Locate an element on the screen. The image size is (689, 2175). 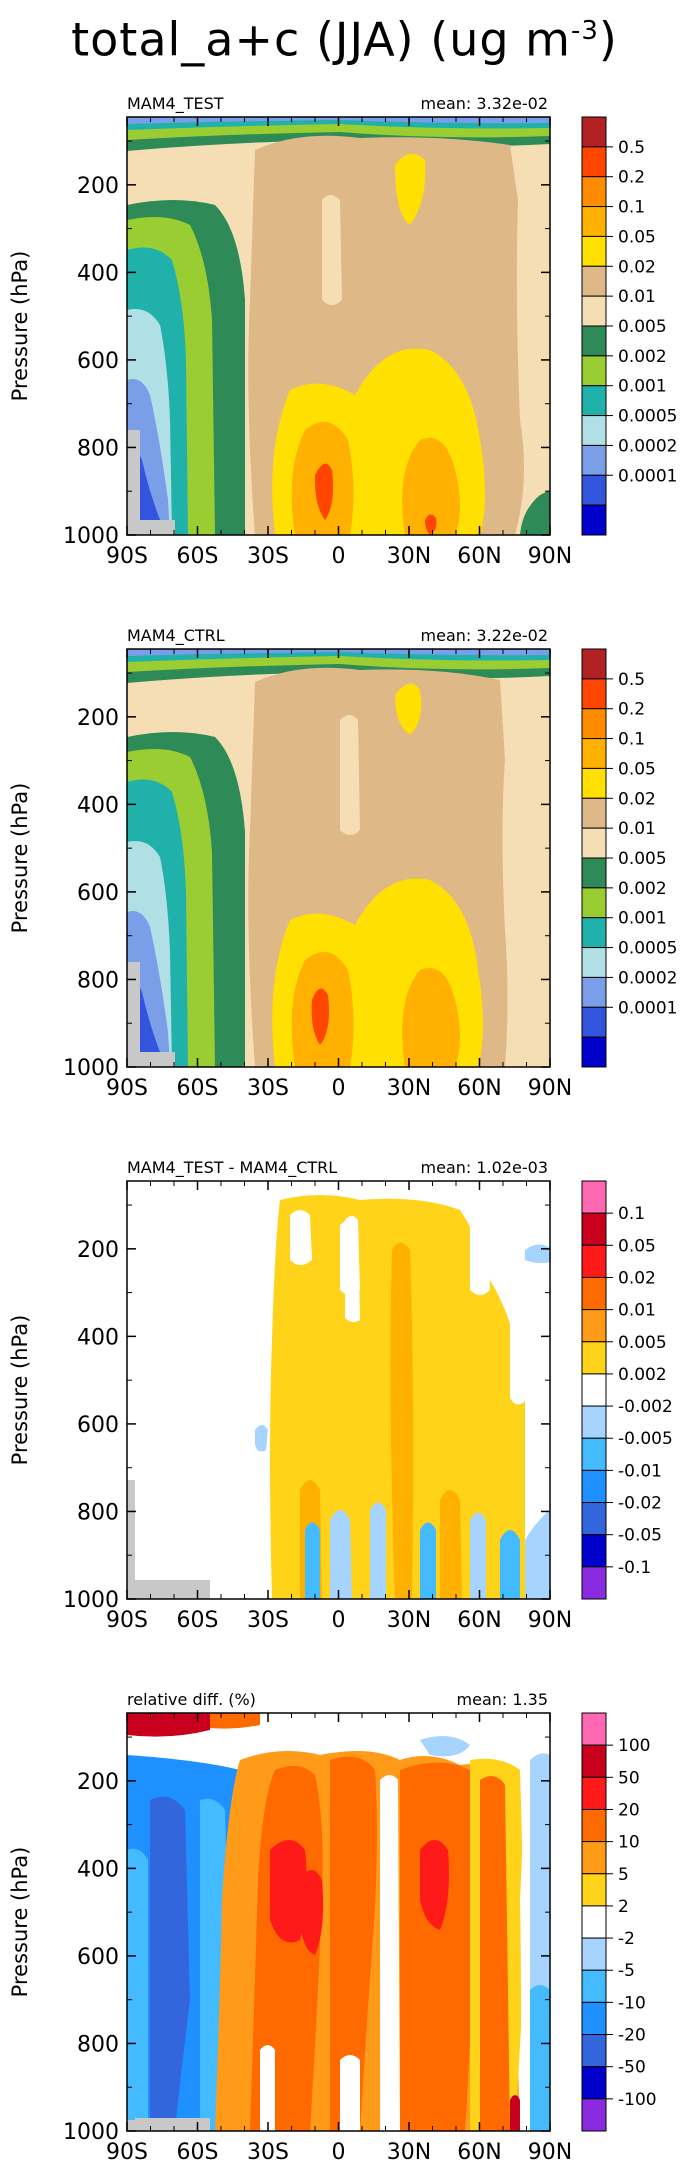
colorbar-label: 0.02 is located at coordinates (637, 267).